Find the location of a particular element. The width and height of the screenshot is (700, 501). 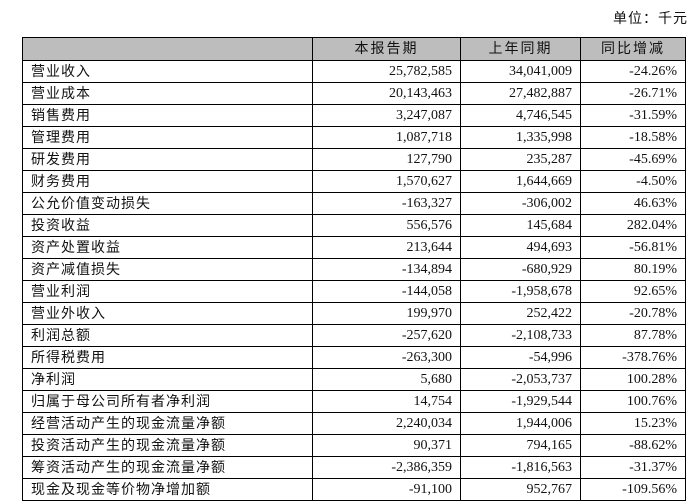

table-row: 利润总额 -257,620 -2,108,733 87.78% is located at coordinates (354, 335).